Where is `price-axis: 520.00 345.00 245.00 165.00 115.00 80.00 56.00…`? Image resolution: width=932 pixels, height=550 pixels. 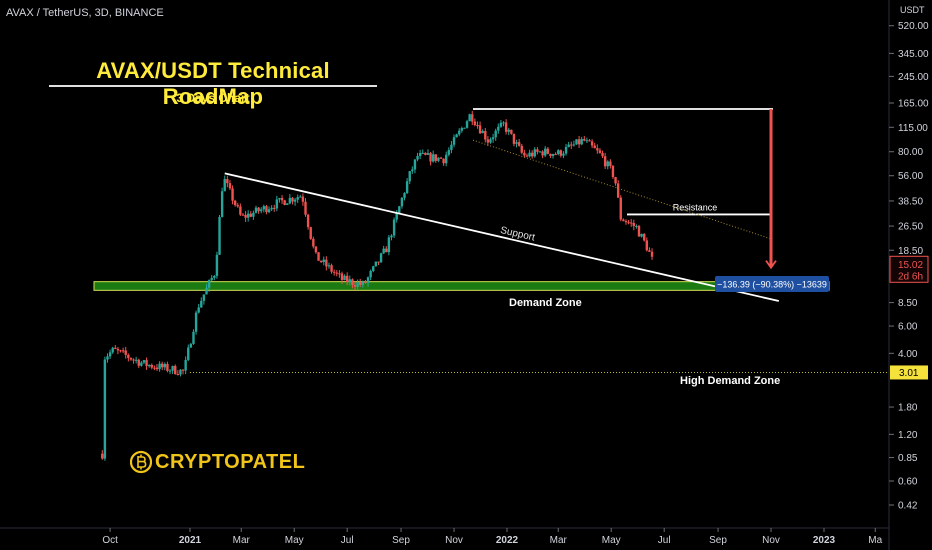
price-axis: 520.00 345.00 245.00 165.00 115.00 80.00 56.00… is located at coordinates (908, 275).